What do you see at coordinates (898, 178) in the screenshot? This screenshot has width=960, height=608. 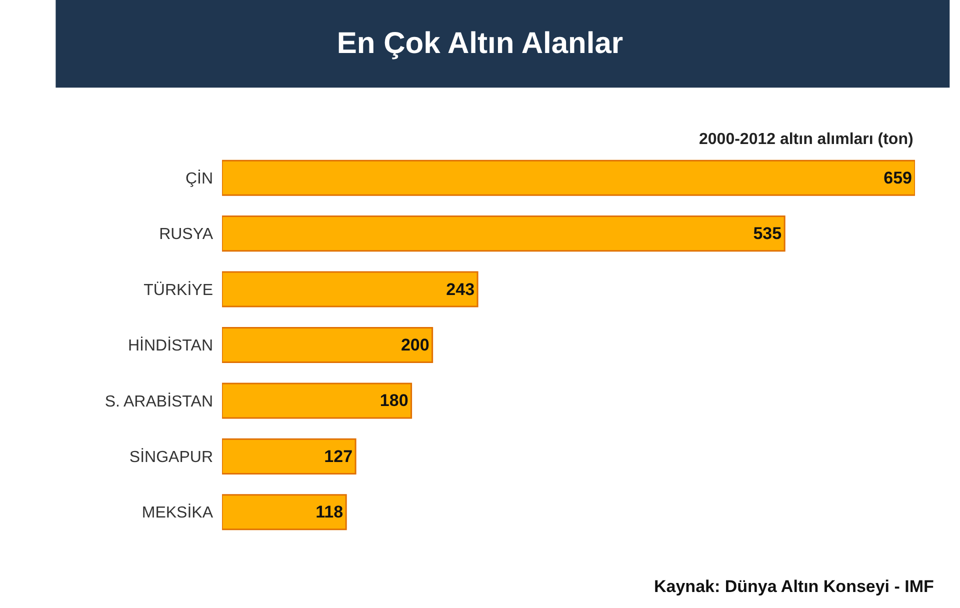 I see `data-label: 659` at bounding box center [898, 178].